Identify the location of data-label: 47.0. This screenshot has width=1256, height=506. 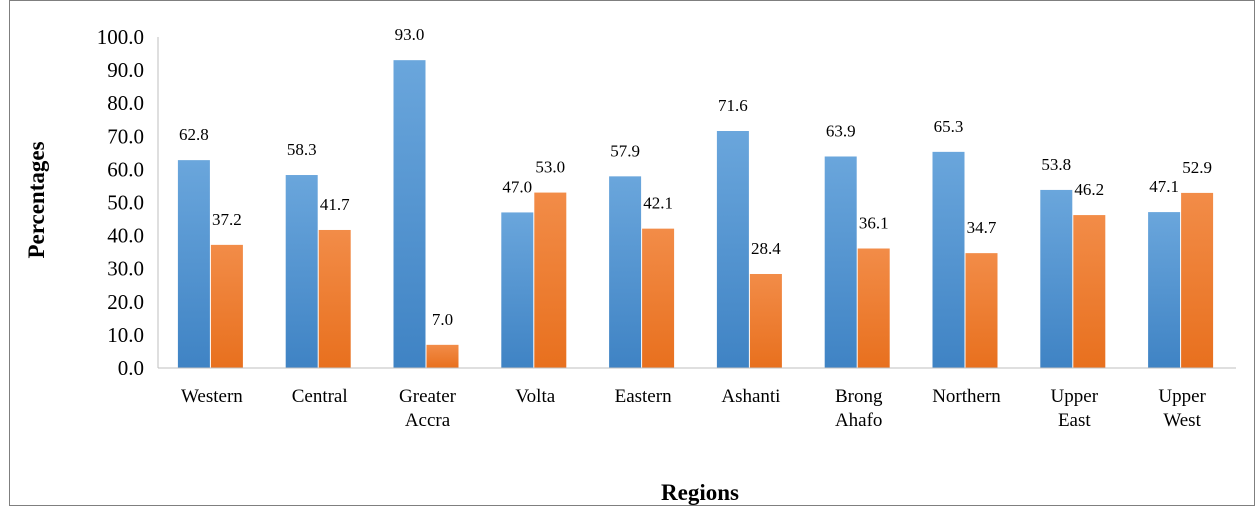
(517, 186).